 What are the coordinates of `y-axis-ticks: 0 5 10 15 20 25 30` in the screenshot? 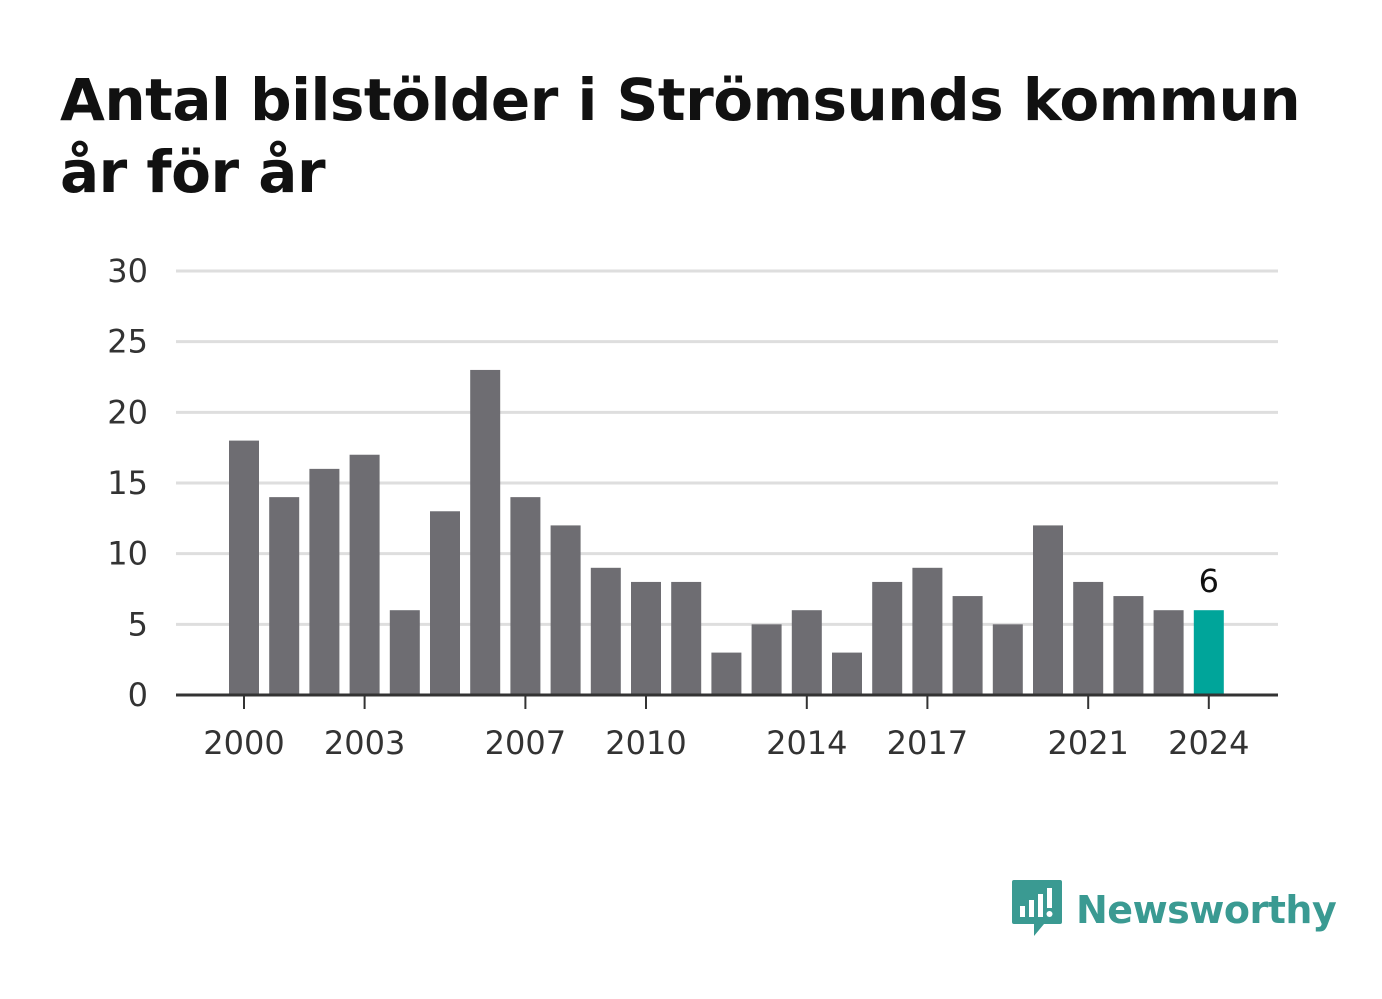 It's located at (127, 483).